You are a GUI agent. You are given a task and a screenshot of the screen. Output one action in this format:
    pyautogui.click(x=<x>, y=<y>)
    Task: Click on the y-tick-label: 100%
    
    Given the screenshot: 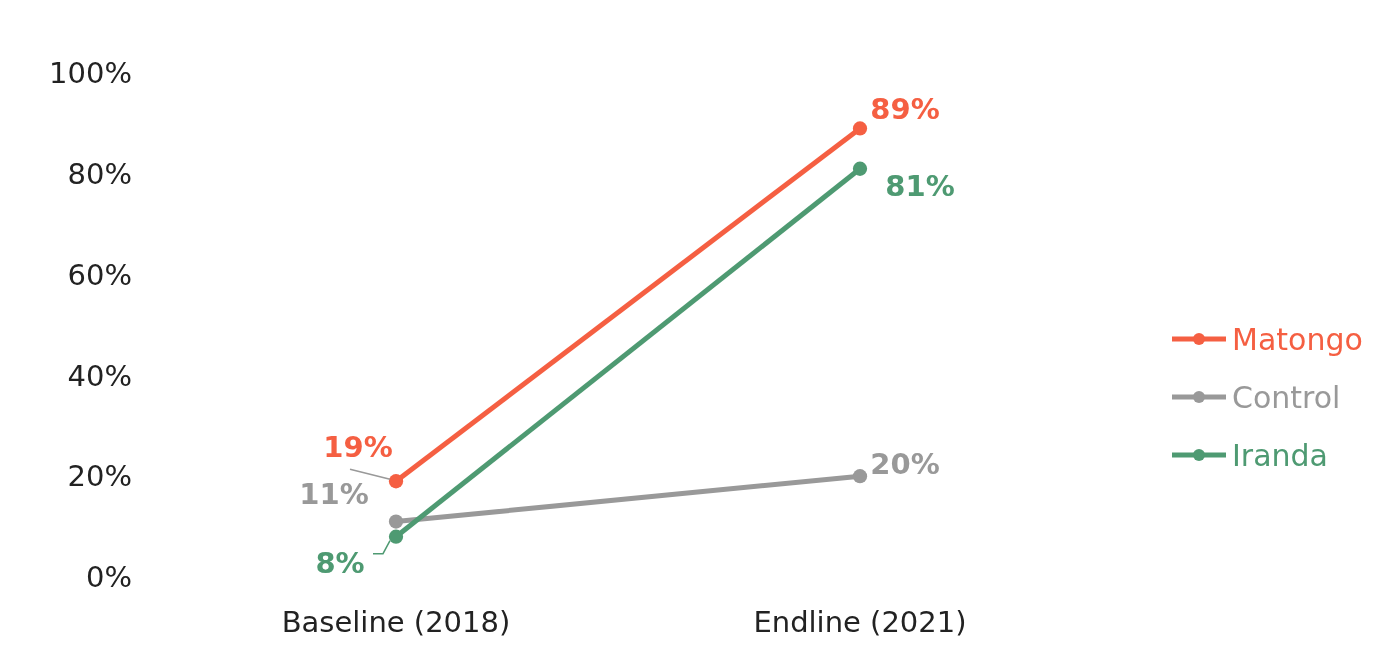 What is the action you would take?
    pyautogui.click(x=90, y=73)
    